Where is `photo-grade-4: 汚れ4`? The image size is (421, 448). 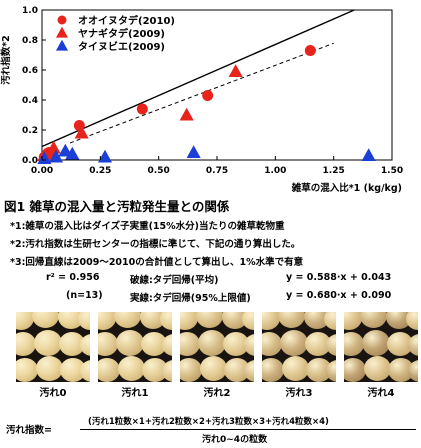
photo-grade-4: 汚れ4 is located at coordinates (381, 355).